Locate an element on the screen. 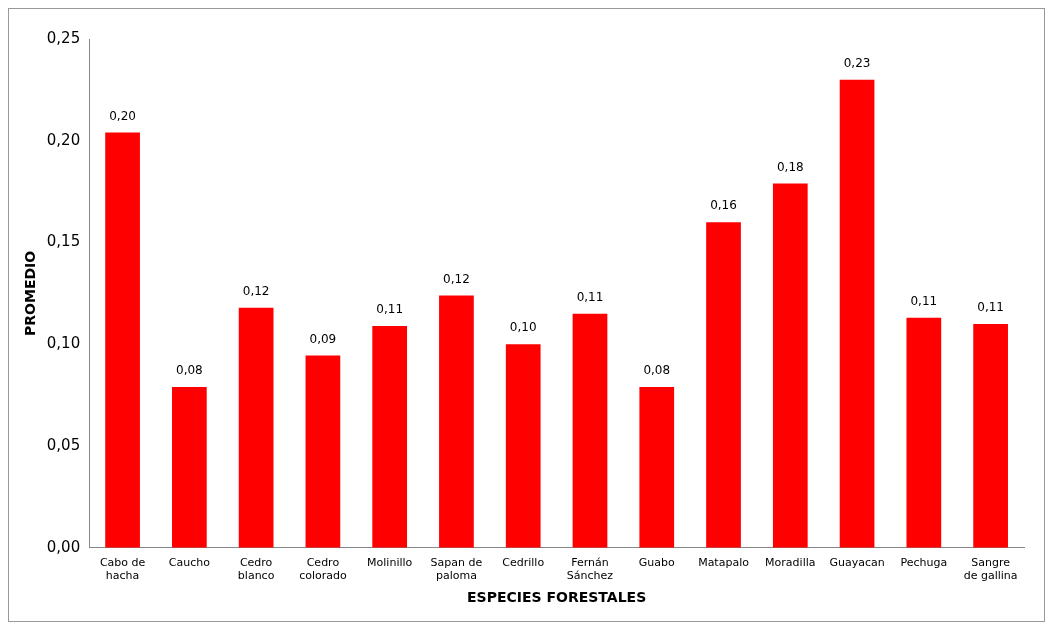 Image resolution: width=1053 pixels, height=630 pixels. data-label: 0,18 is located at coordinates (790, 166).